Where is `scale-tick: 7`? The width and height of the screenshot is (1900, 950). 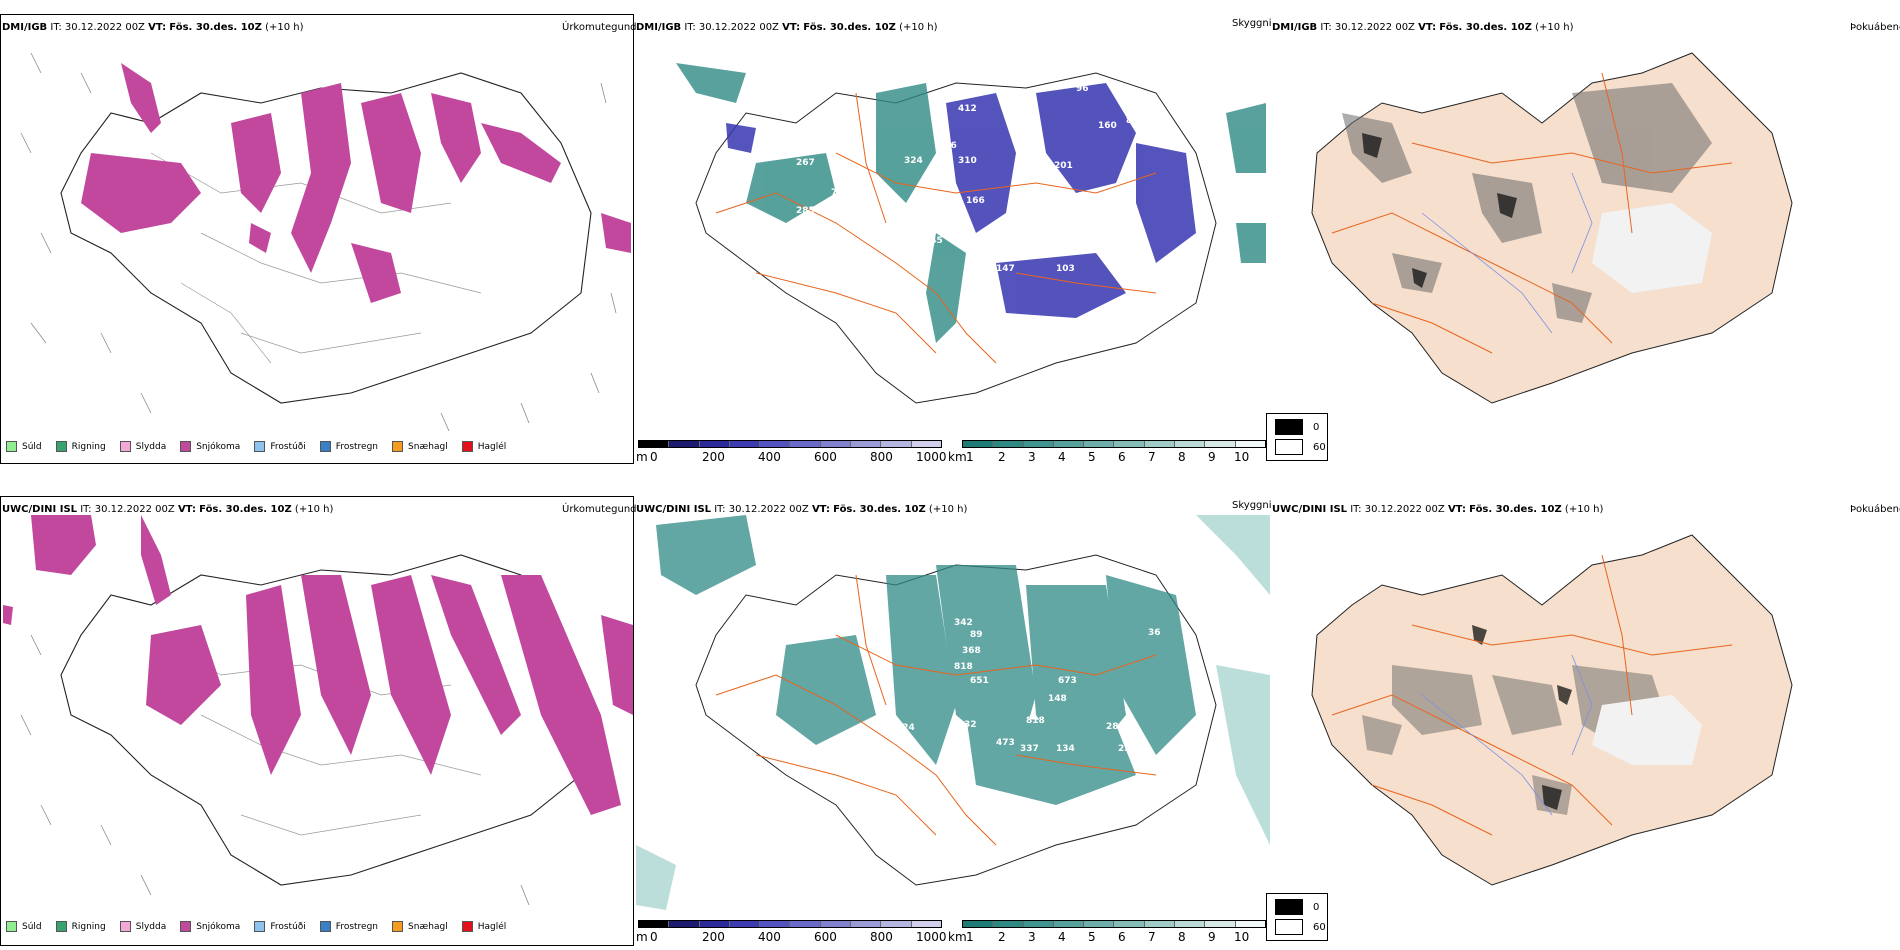 scale-tick: 7 is located at coordinates (1152, 457).